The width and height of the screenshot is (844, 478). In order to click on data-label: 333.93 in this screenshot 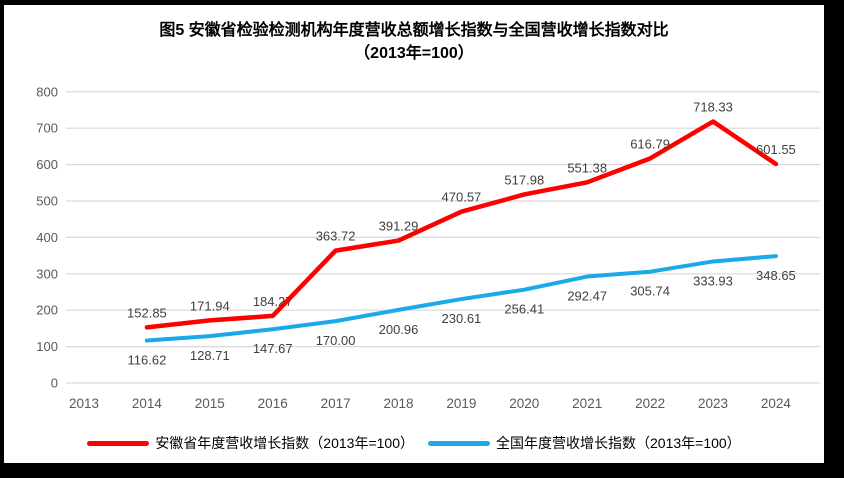, I will do `click(713, 280)`.